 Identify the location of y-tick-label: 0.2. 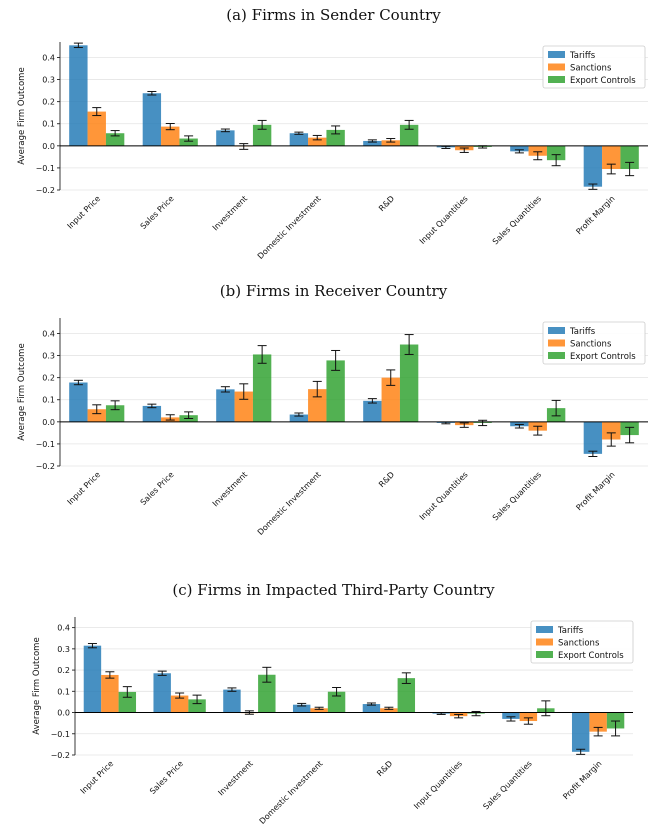
(48, 102).